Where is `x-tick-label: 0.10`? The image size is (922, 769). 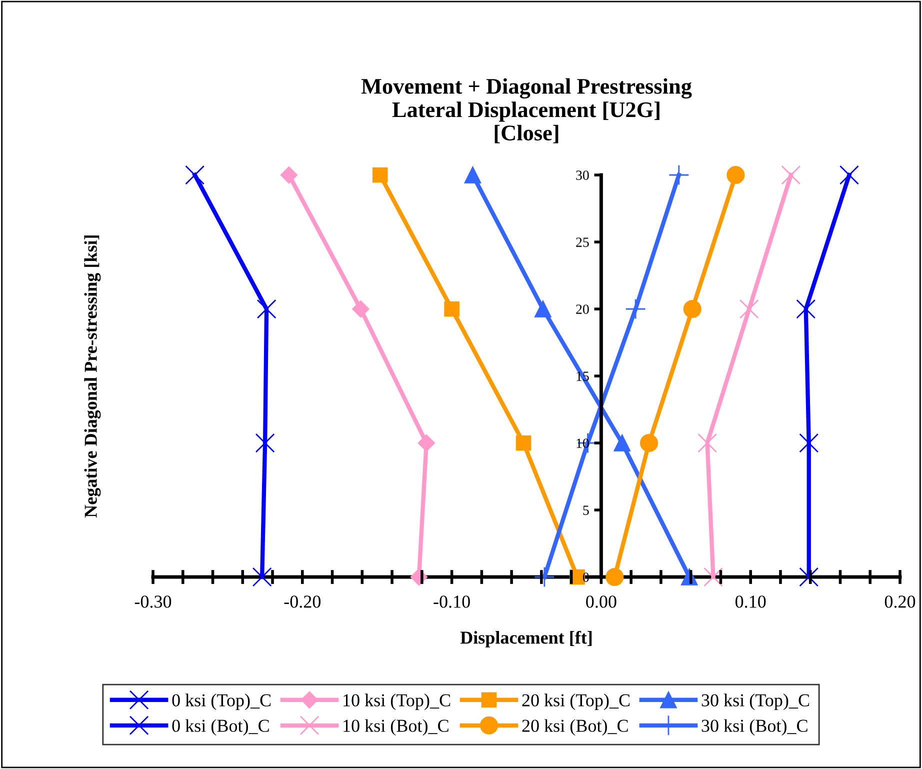 x-tick-label: 0.10 is located at coordinates (750, 602).